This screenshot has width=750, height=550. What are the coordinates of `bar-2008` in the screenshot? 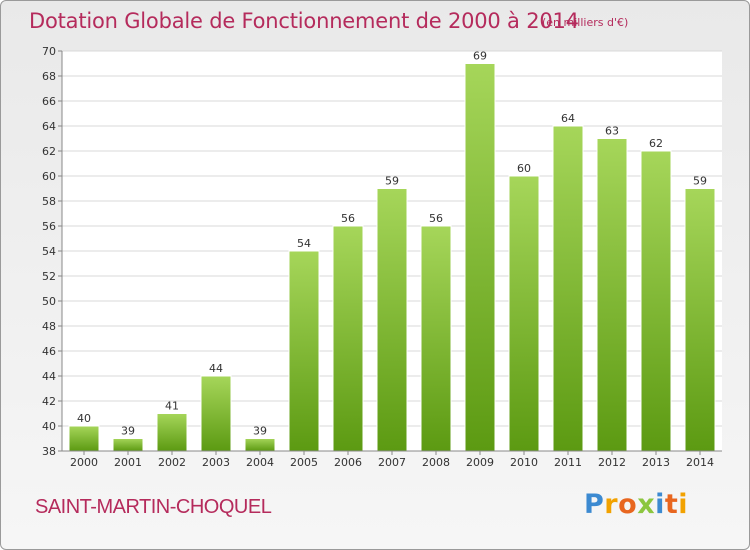 It's located at (436, 338).